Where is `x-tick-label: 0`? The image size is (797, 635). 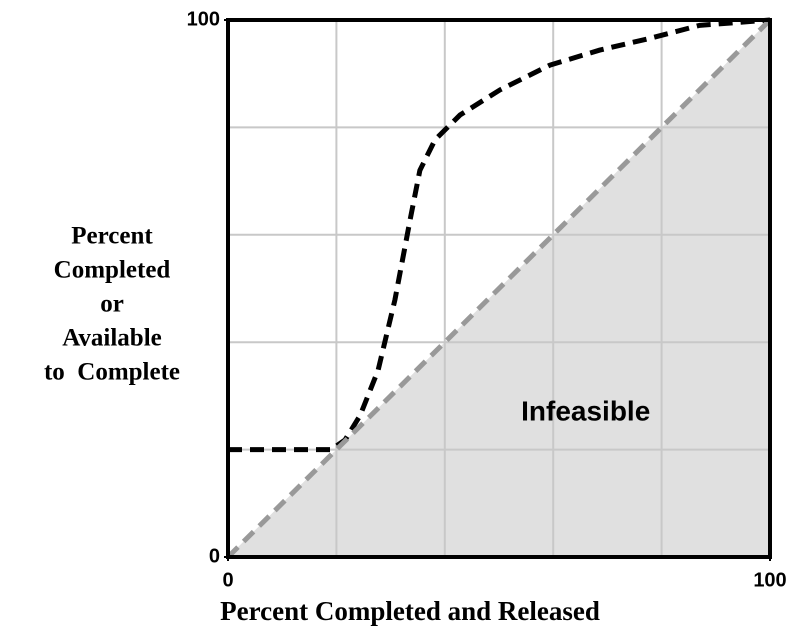 x-tick-label: 0 is located at coordinates (227, 580).